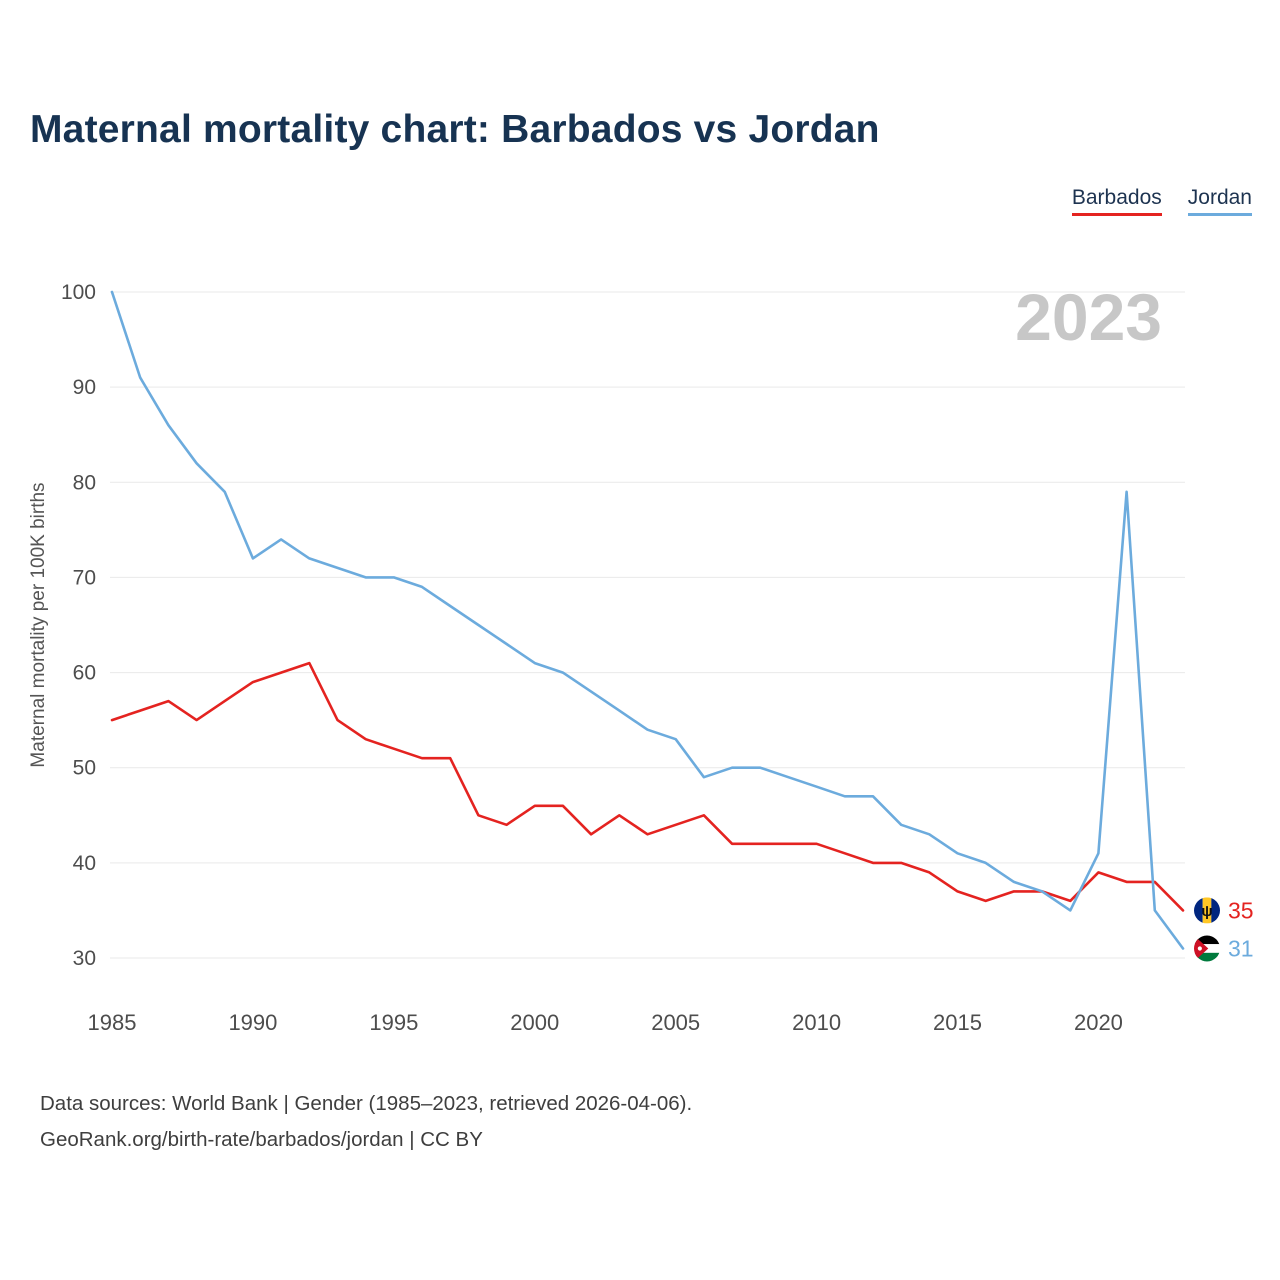  Describe the element at coordinates (1207, 948) in the screenshot. I see `jordan-flag-icon` at that location.